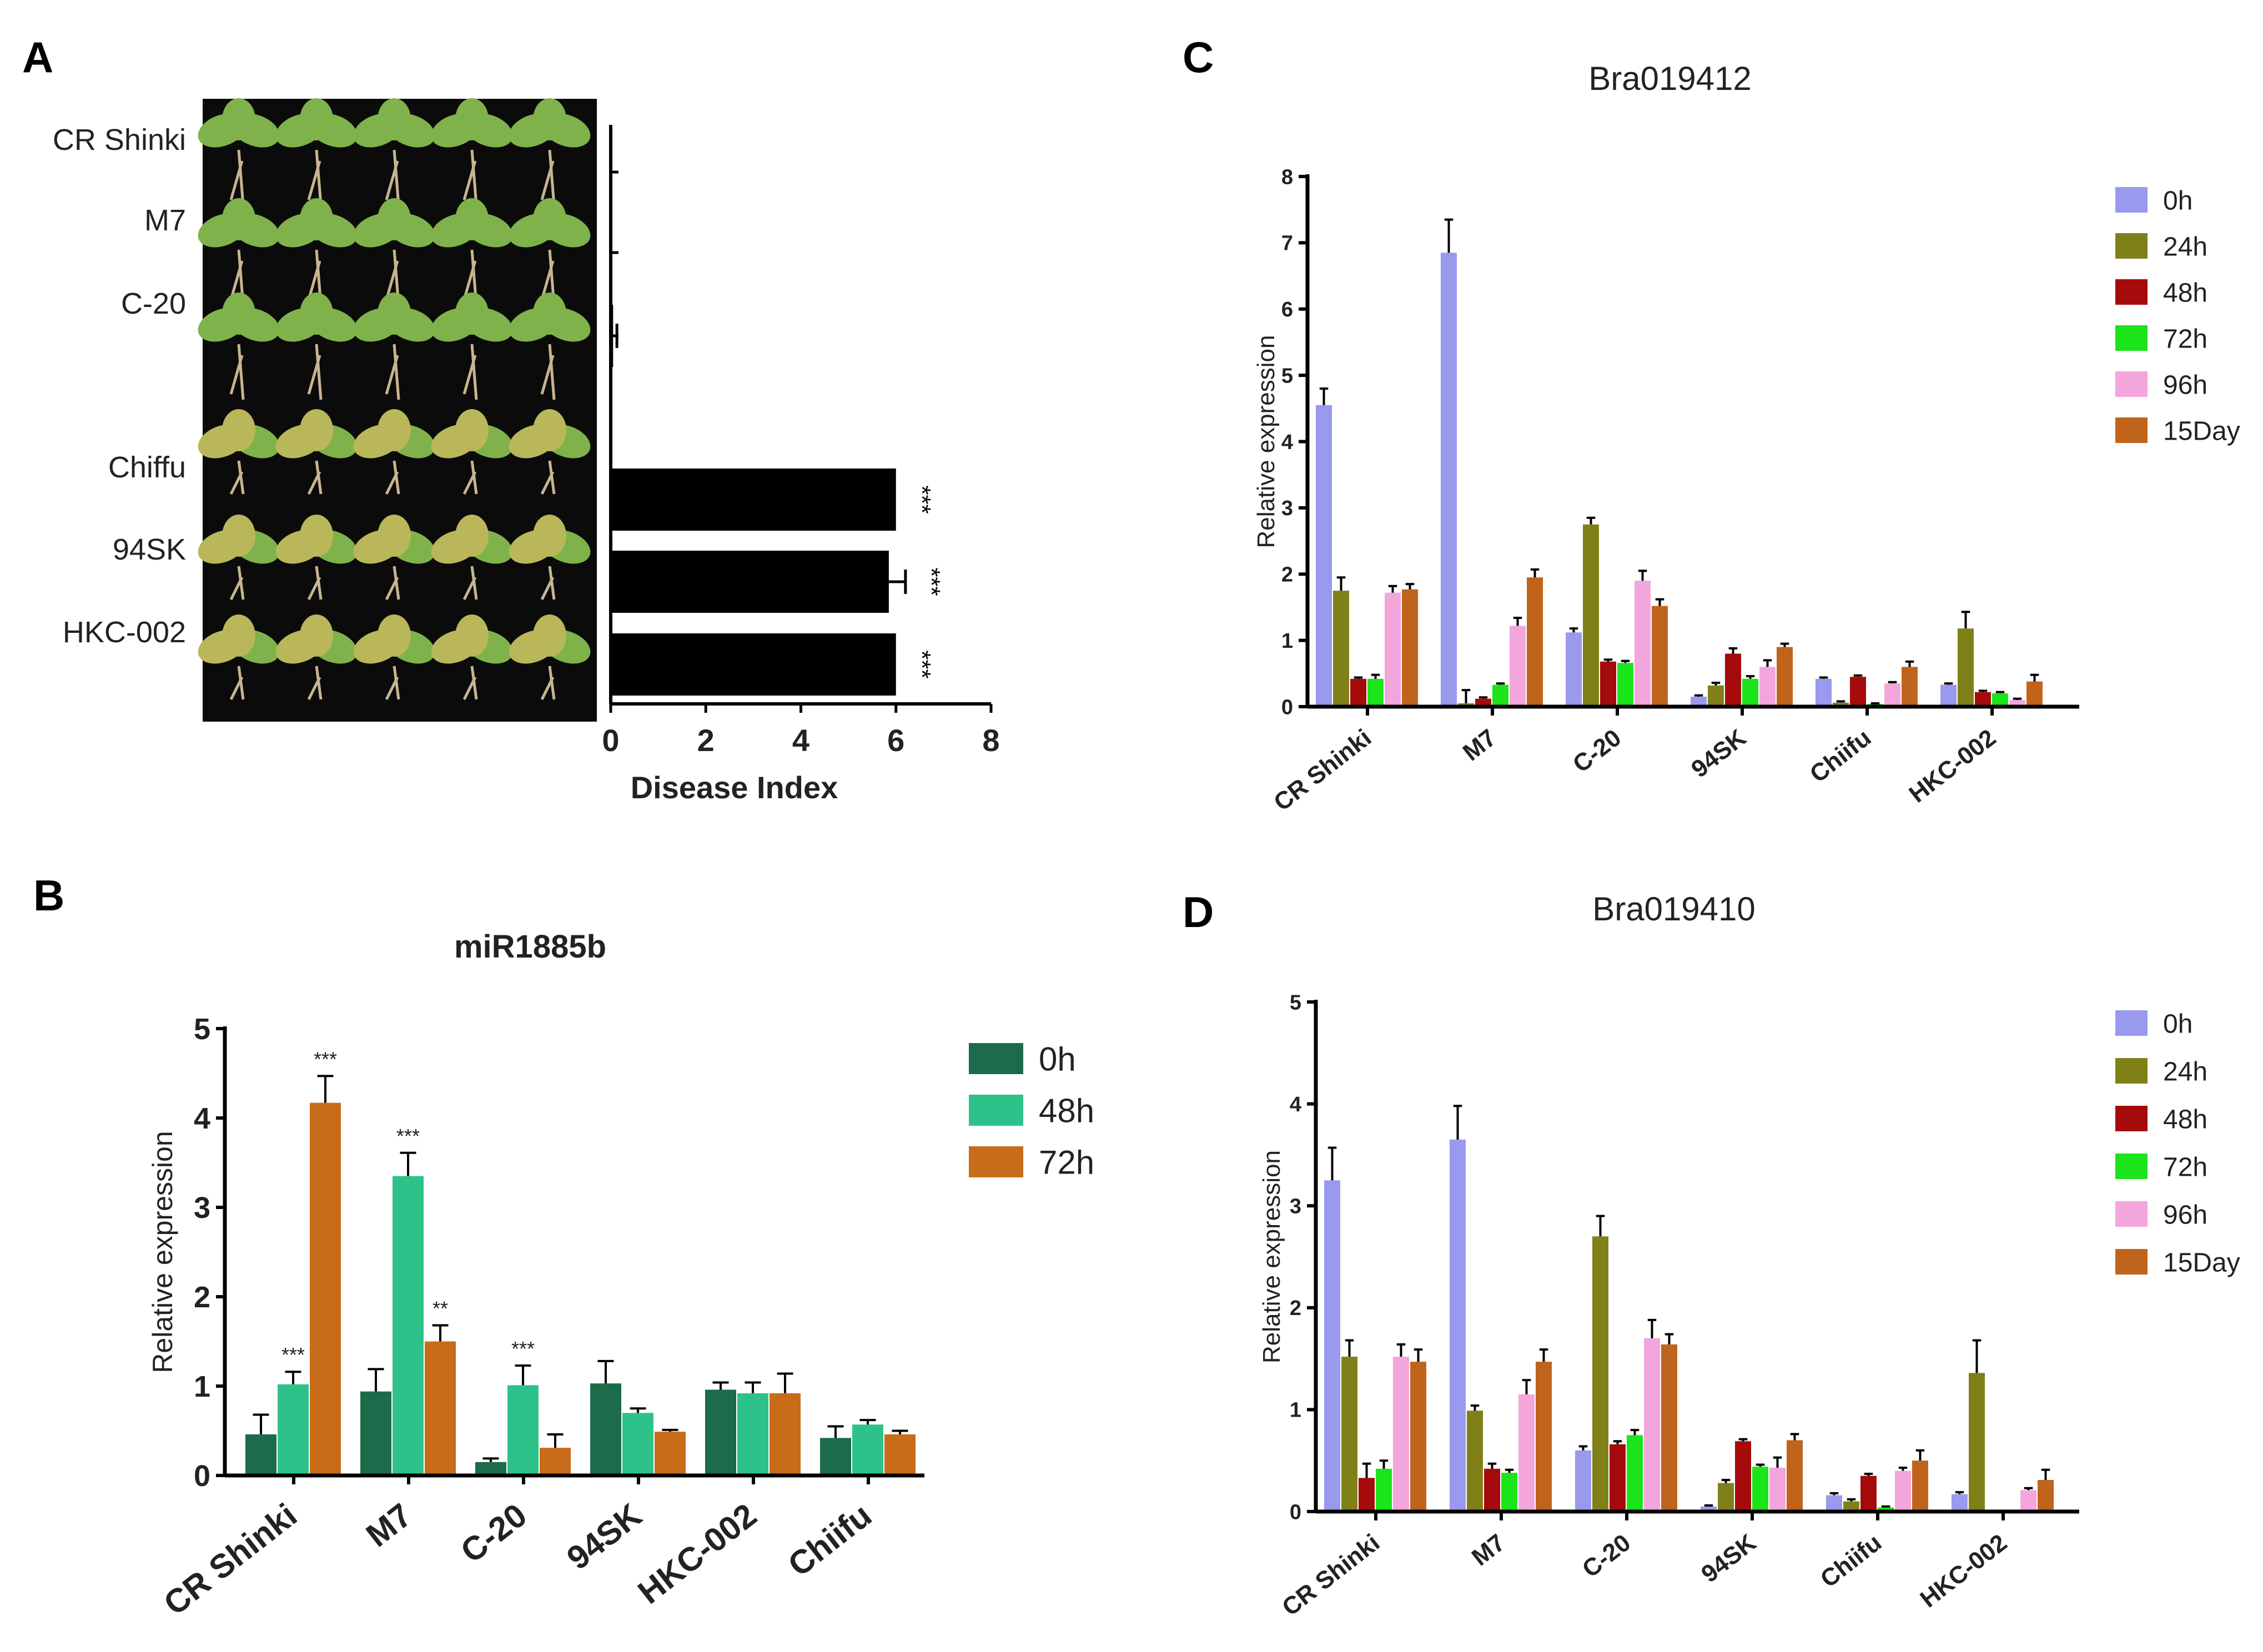 The height and width of the screenshot is (1652, 2263). I want to click on y-tick-label: 6, so click(1287, 309).